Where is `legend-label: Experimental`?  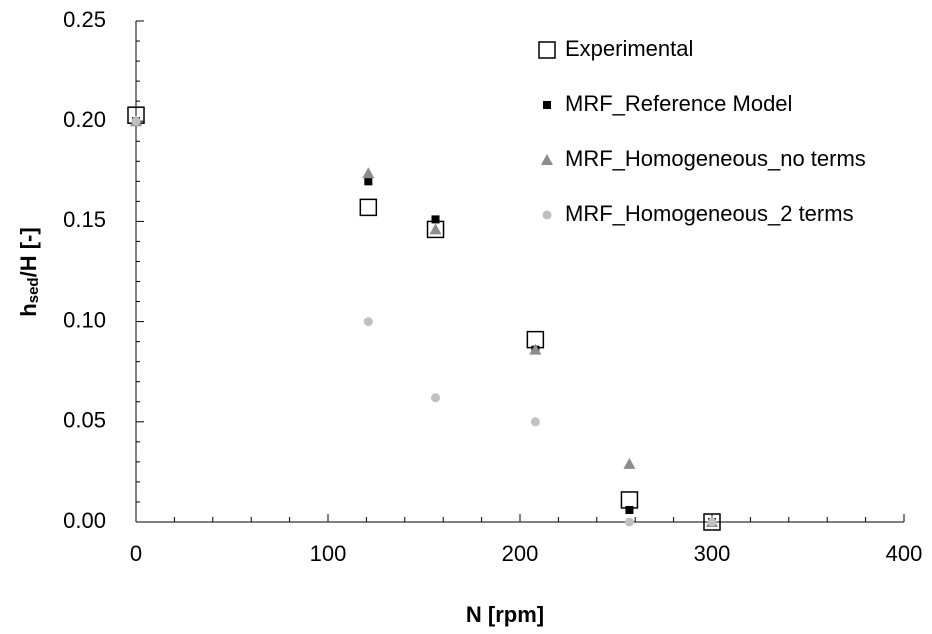
legend-label: Experimental is located at coordinates (629, 48).